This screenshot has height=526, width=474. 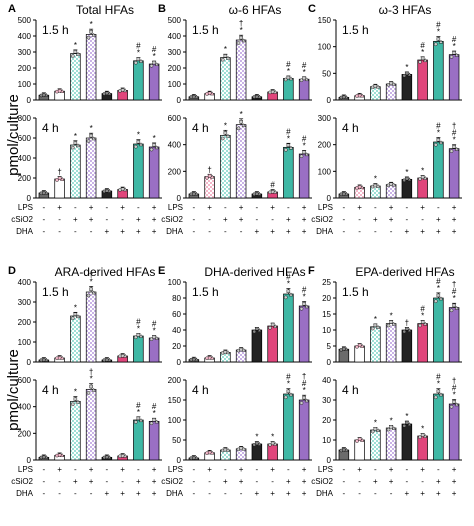 What do you see at coordinates (329, 346) in the screenshot?
I see `y-tick-label: 5` at bounding box center [329, 346].